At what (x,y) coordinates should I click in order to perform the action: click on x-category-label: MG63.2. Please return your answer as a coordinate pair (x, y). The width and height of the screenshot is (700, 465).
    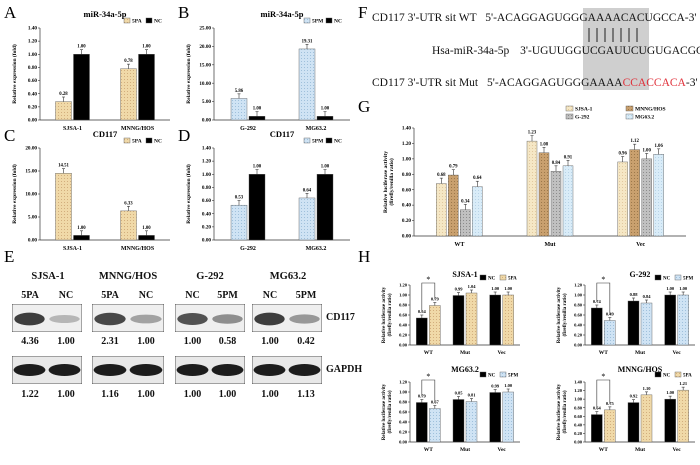
    Looking at the image, I should click on (316, 249).